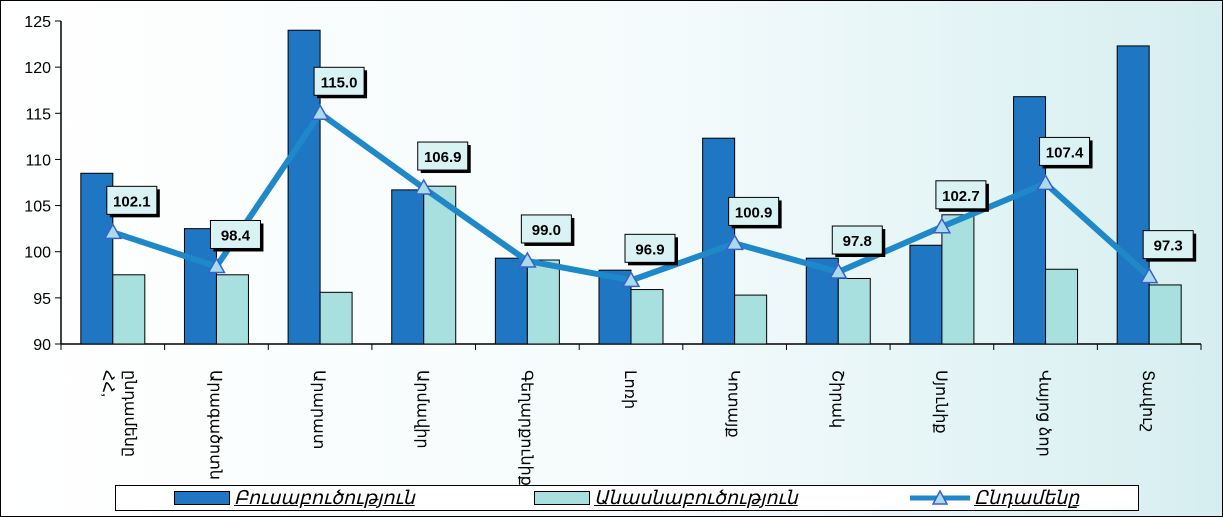  Describe the element at coordinates (37, 22) in the screenshot. I see `y-tick-label: 125` at that location.